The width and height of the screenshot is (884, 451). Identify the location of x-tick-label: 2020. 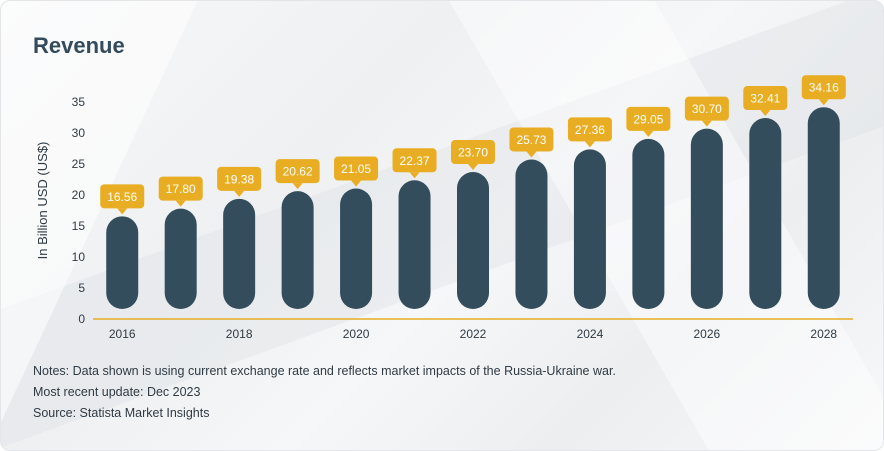
(356, 334).